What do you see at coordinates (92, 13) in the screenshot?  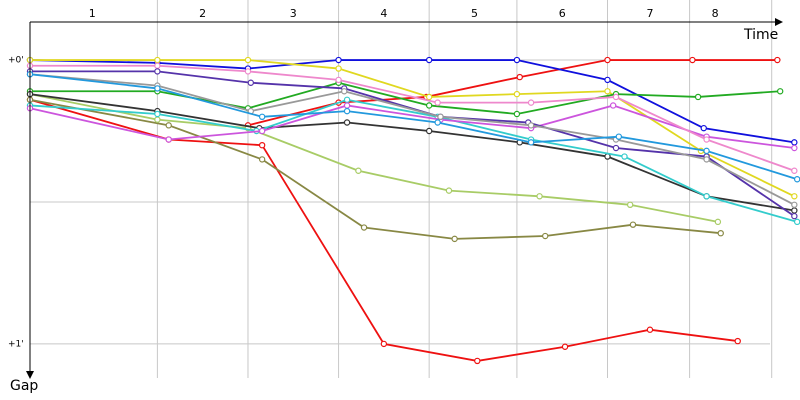 I see `x-tick-label: 1` at bounding box center [92, 13].